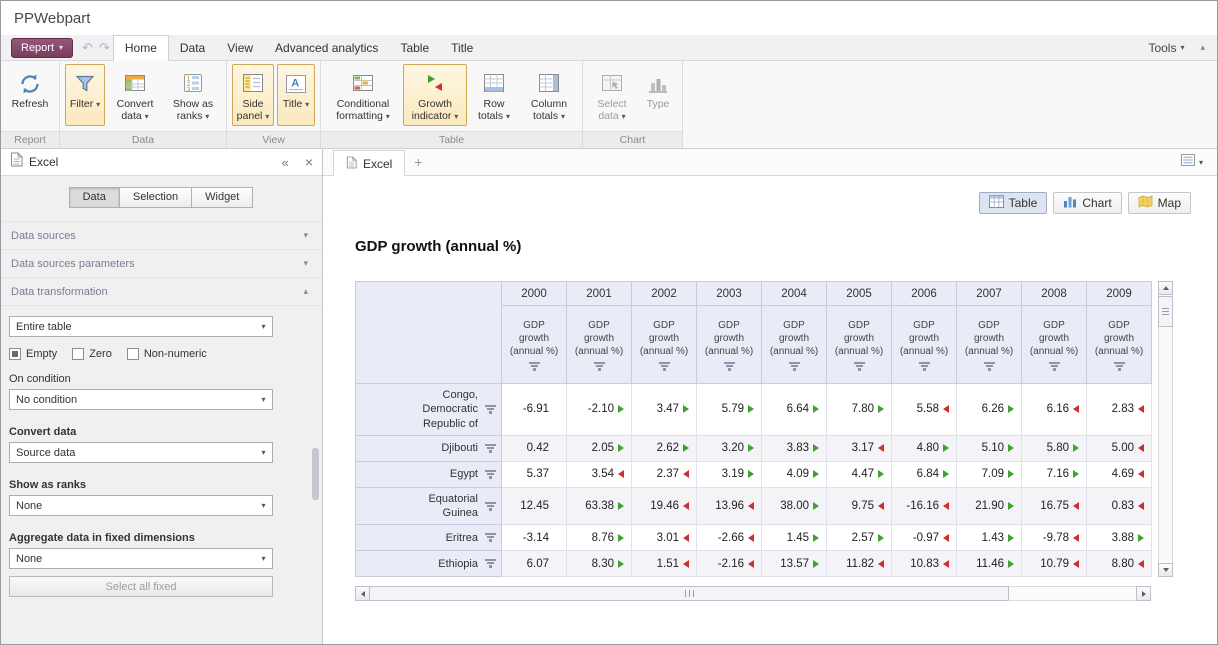 The image size is (1218, 645). I want to click on condition-select: No condition ▾, so click(141, 399).